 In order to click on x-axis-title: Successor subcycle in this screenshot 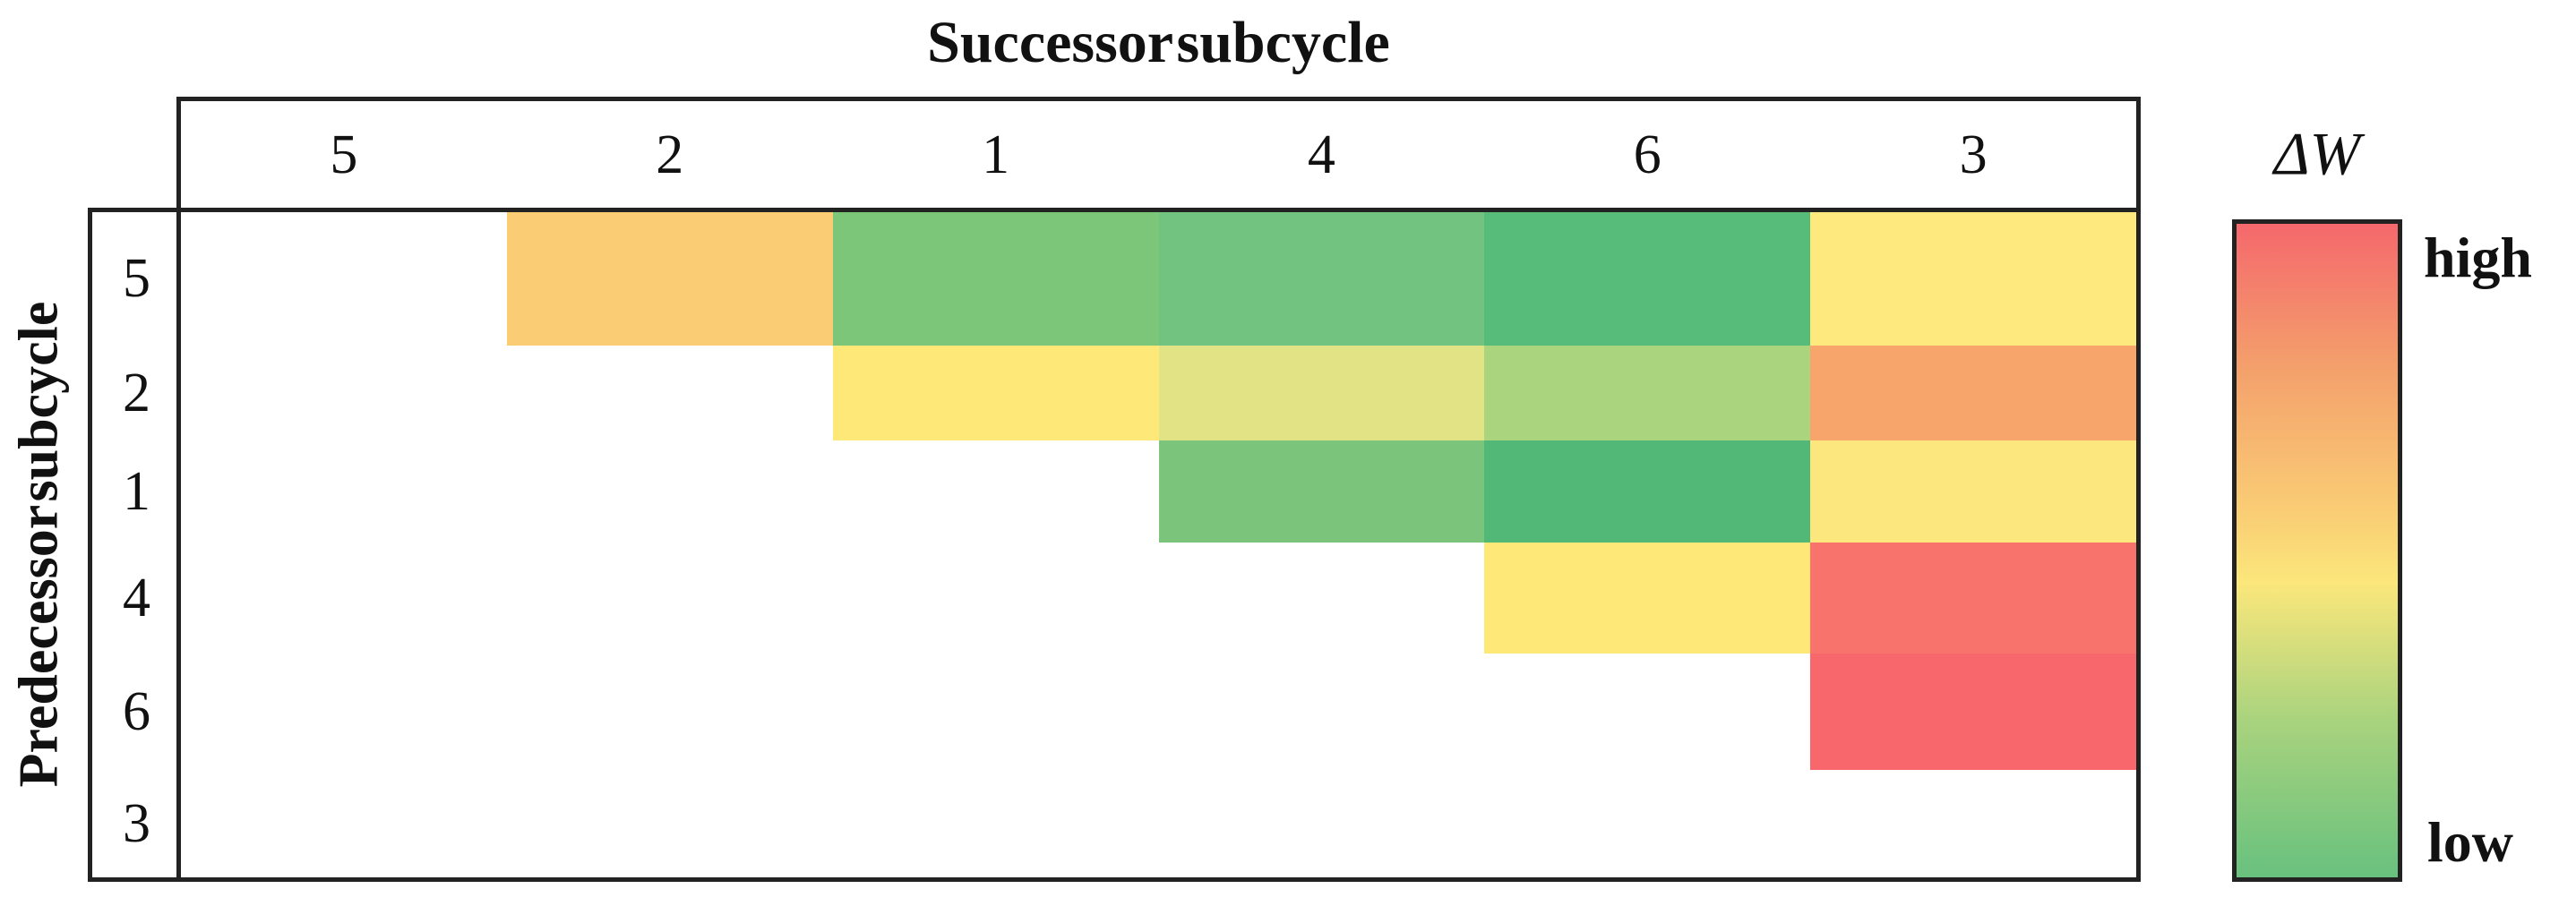, I will do `click(1158, 42)`.